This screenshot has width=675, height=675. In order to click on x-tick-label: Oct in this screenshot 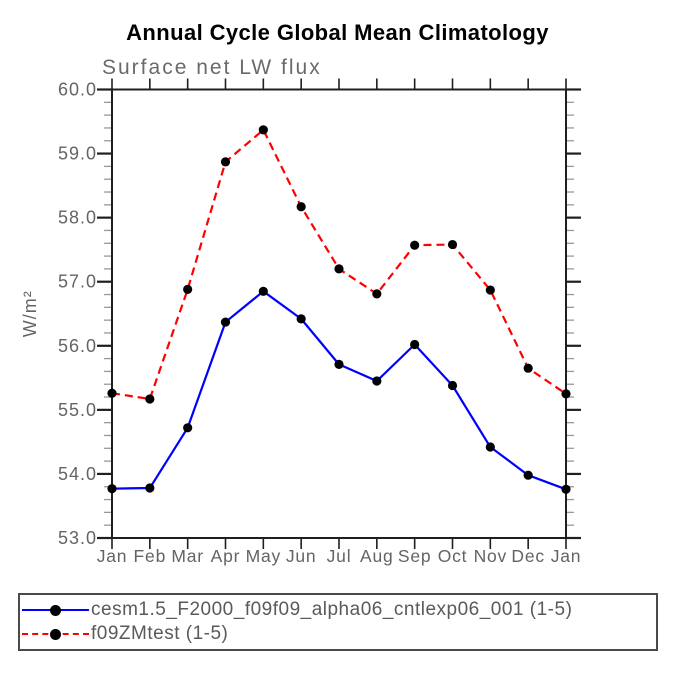, I will do `click(453, 556)`.